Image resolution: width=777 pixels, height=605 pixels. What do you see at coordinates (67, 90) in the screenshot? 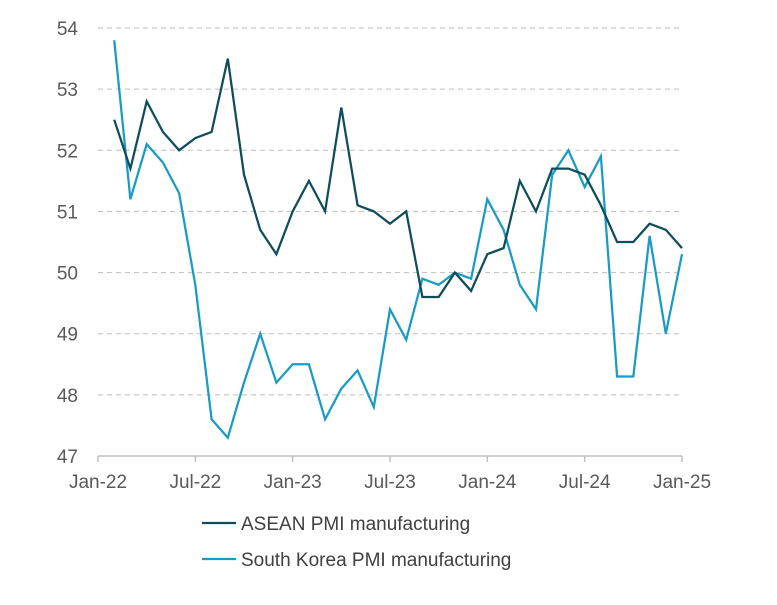
I see `y-tick-label: 53` at bounding box center [67, 90].